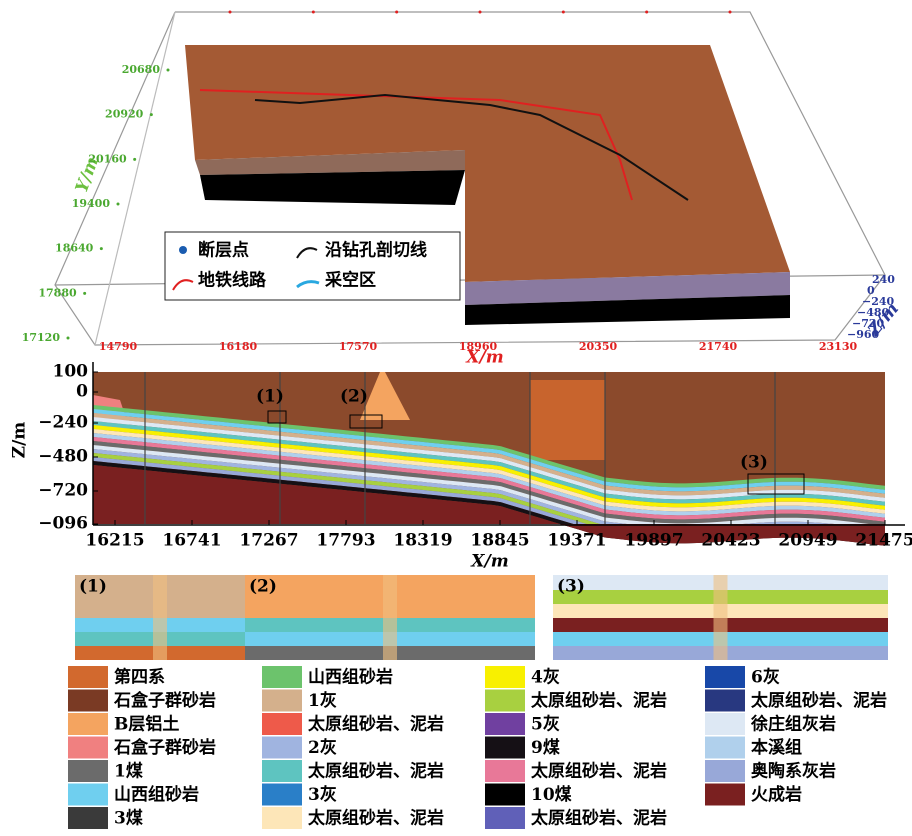 This screenshot has width=912, height=836. Describe the element at coordinates (793, 724) in the screenshot. I see `legend-label: 徐庄组灰岩` at that location.